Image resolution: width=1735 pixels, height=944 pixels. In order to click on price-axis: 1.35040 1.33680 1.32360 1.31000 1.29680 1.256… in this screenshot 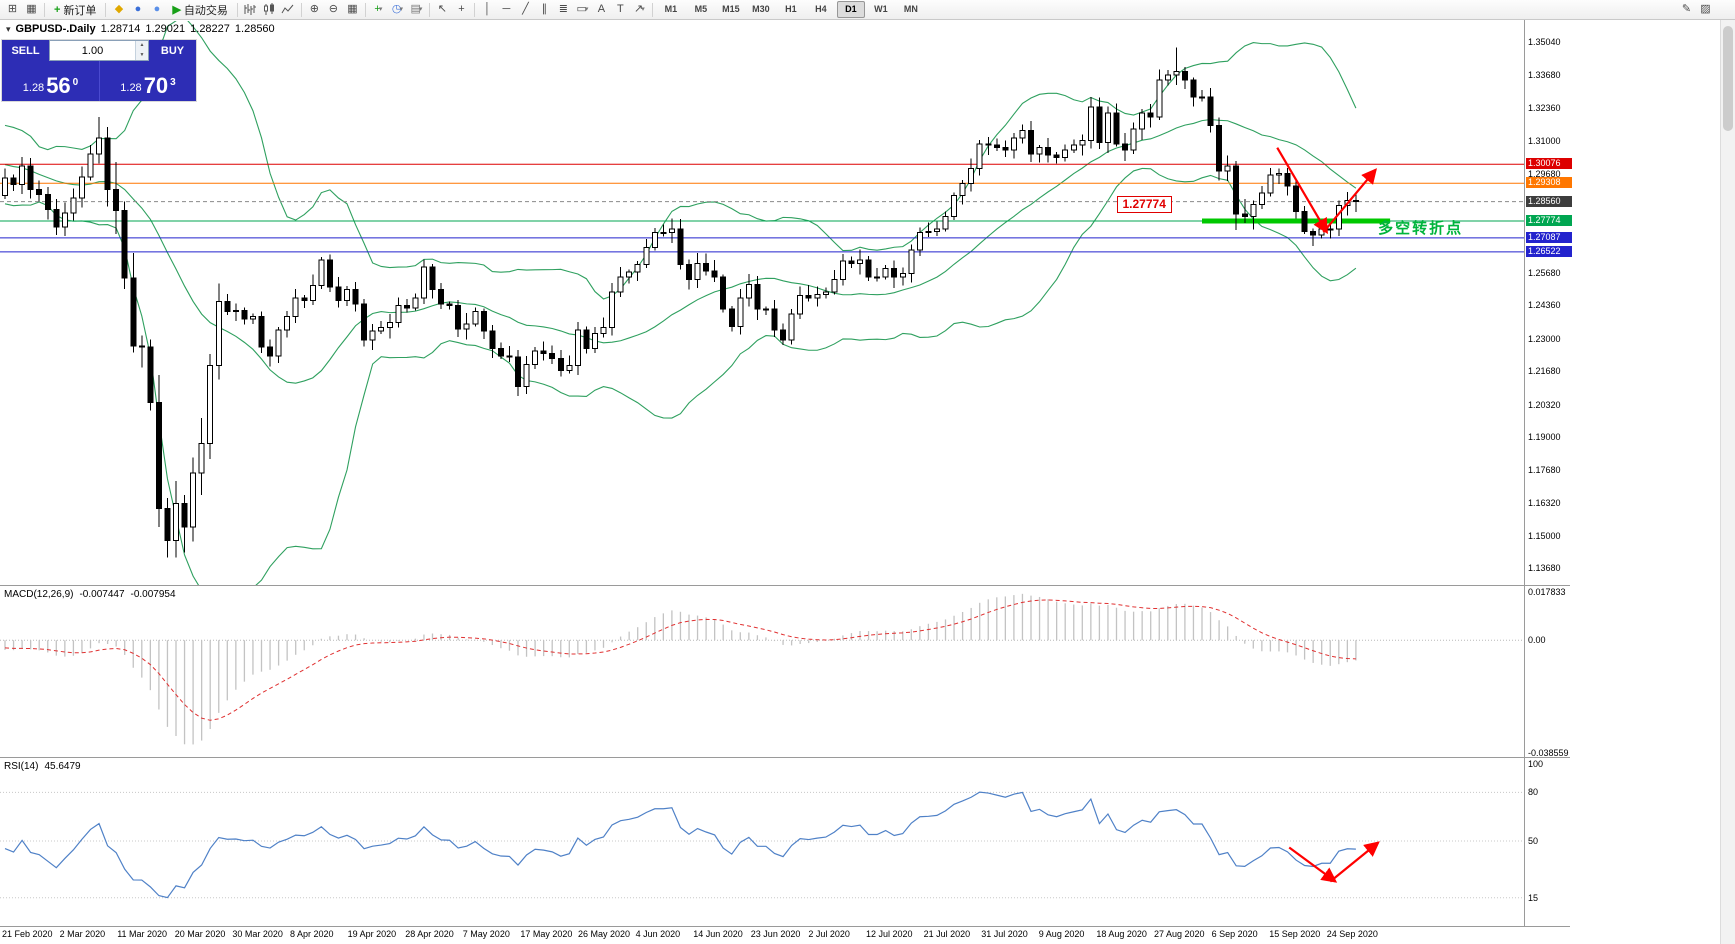, I will do `click(1548, 473)`.